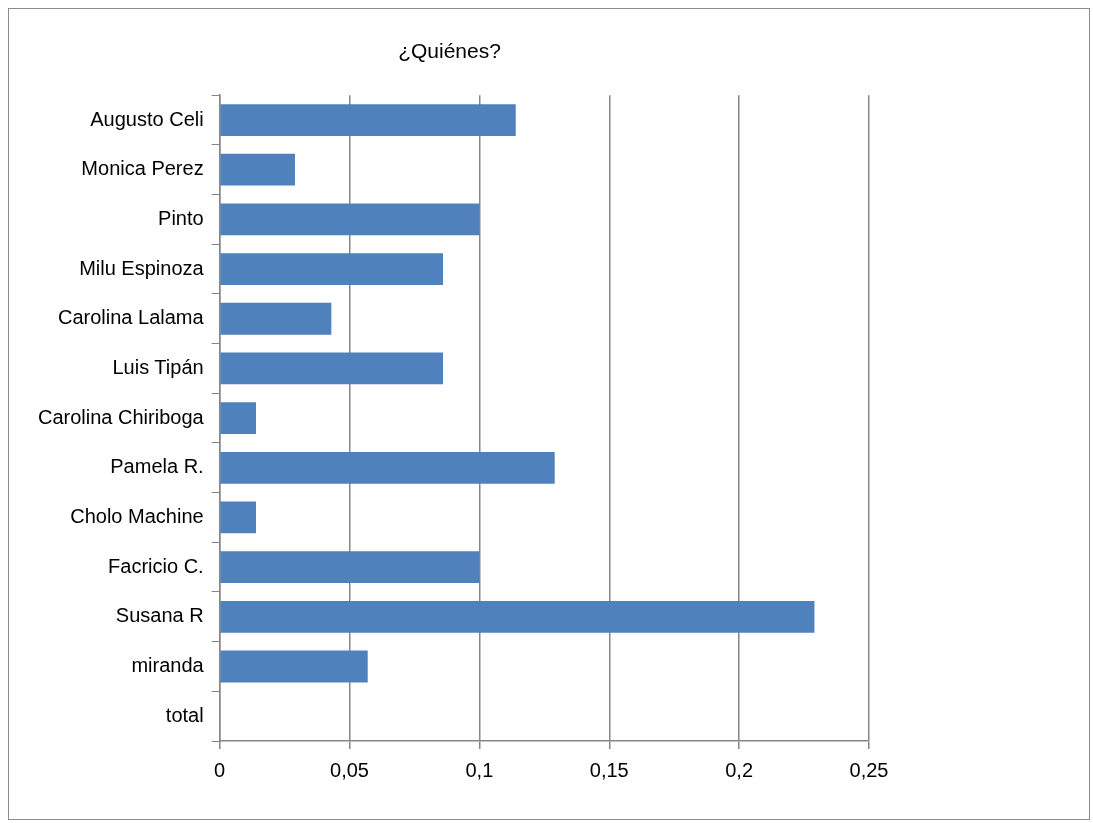  I want to click on y-tick-label: Cholo Machine, so click(137, 515).